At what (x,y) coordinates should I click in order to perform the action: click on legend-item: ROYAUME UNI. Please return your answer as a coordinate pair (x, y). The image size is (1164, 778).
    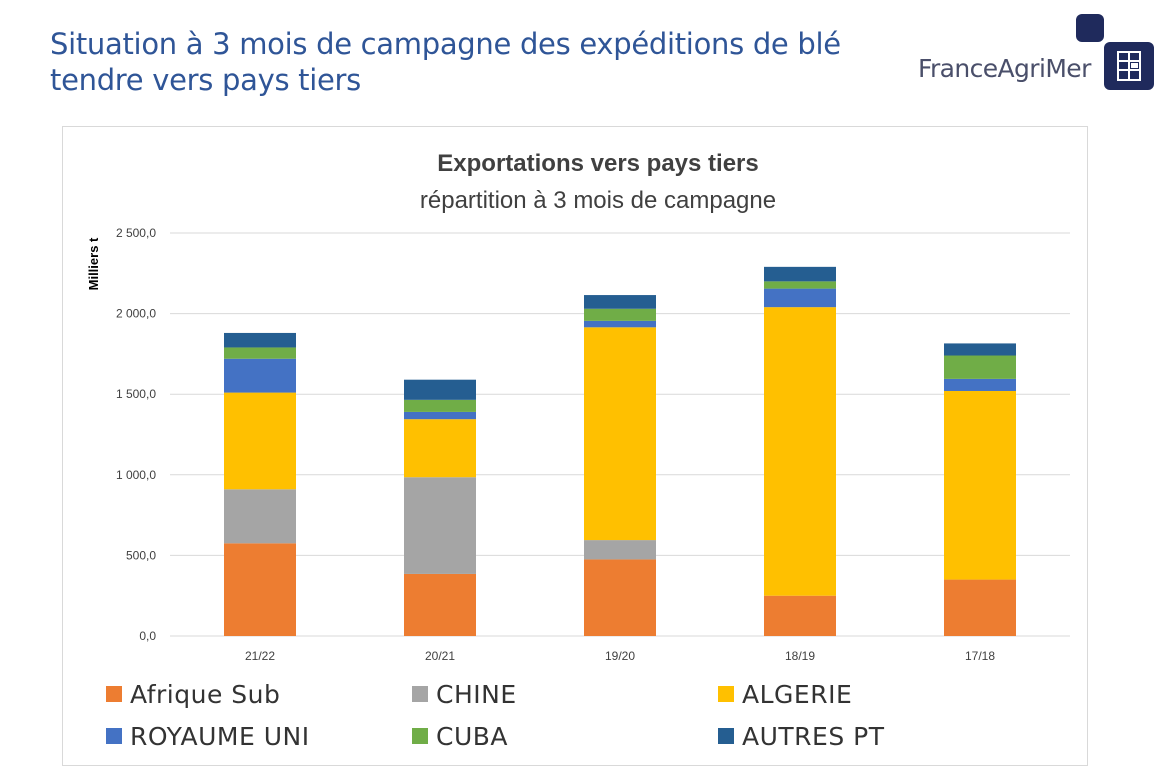
    Looking at the image, I should click on (208, 736).